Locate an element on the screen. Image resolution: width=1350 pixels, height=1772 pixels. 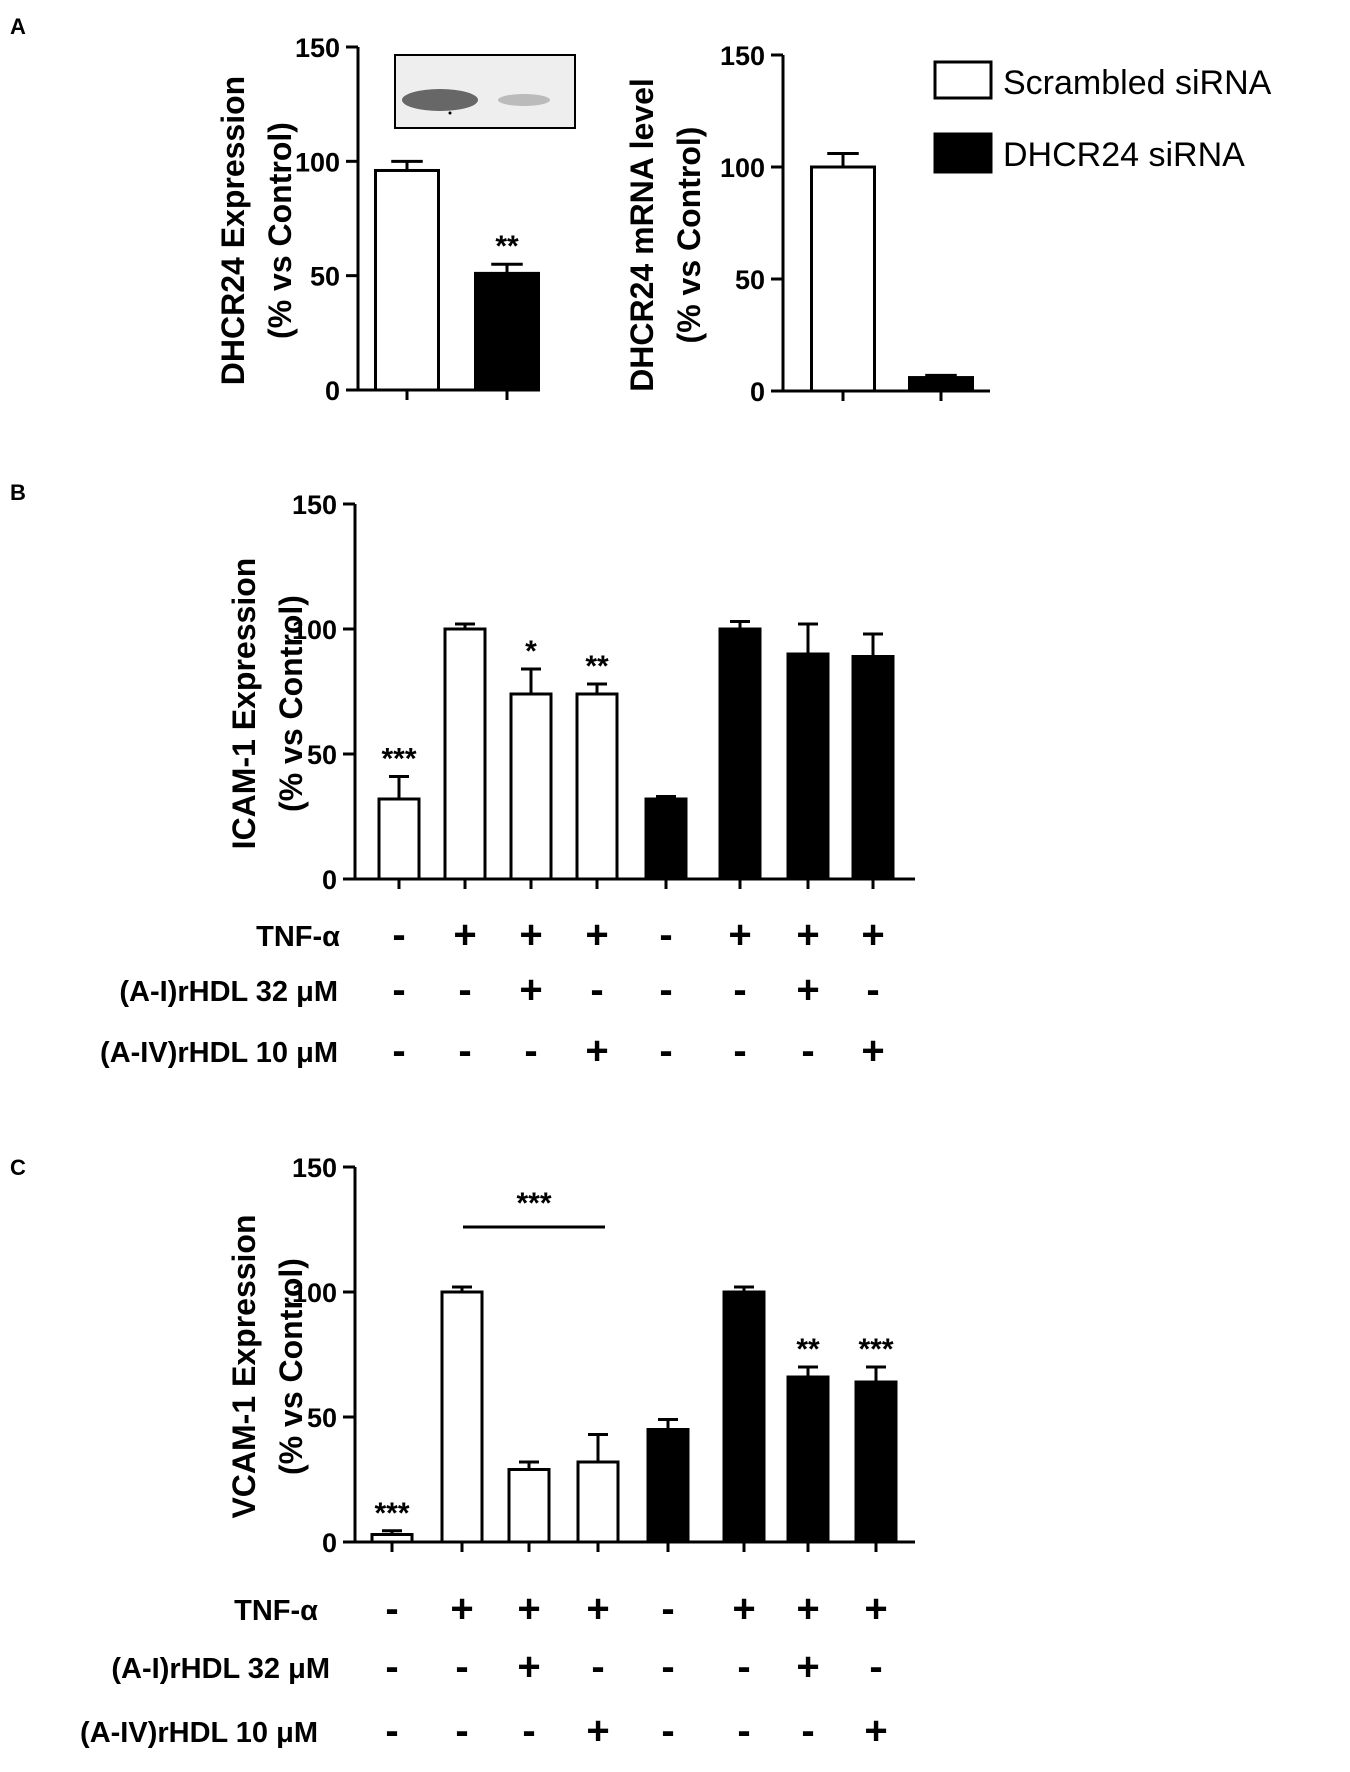
chart-dhcr24-mrna: 0 50 100 150 DHCR24 mRNA level (% vs Control) is located at coordinates (807, 224).